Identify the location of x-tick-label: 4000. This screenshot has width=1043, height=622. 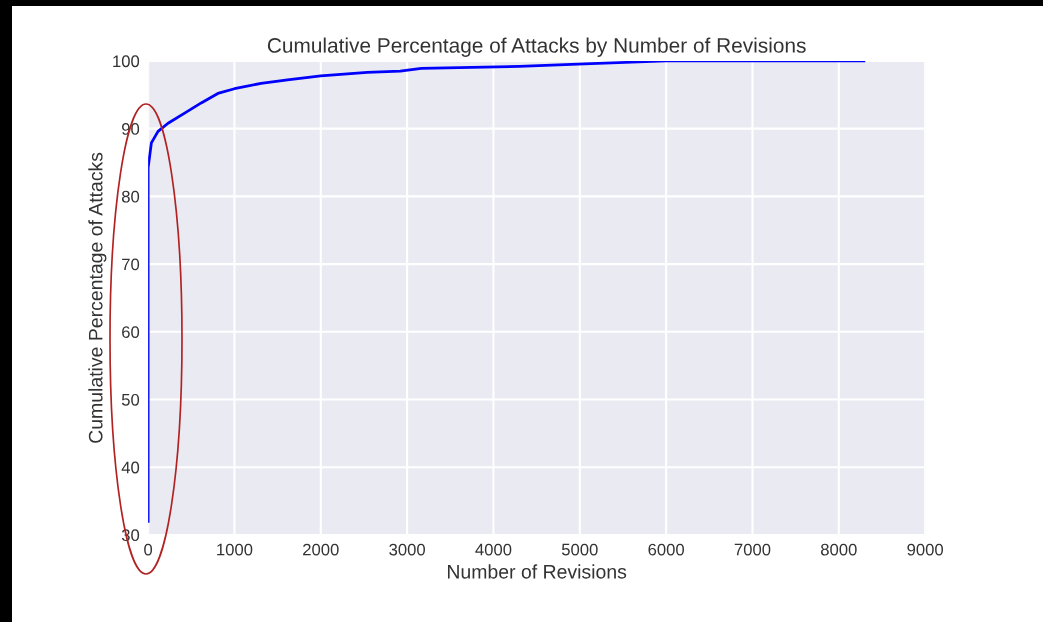
(493, 549).